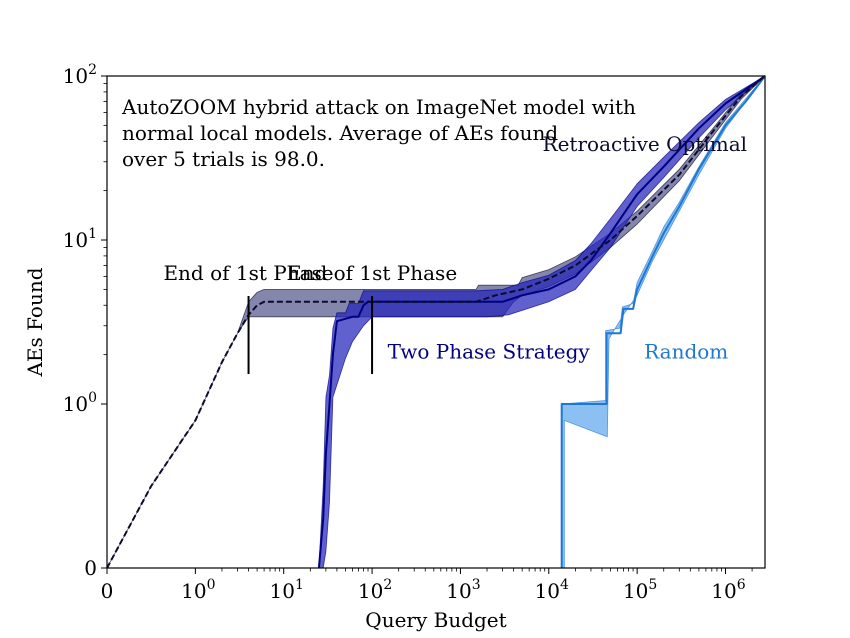 Image resolution: width=850 pixels, height=638 pixels. Describe the element at coordinates (90, 568) in the screenshot. I see `y-tick-label-0: 0` at that location.